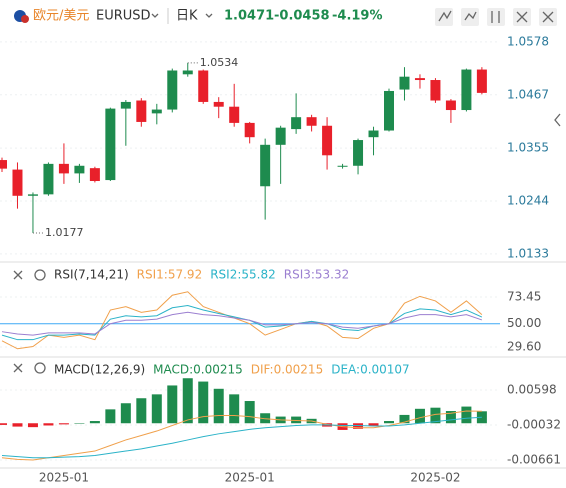  I want to click on y-tick-label: 1.0578, so click(528, 41).